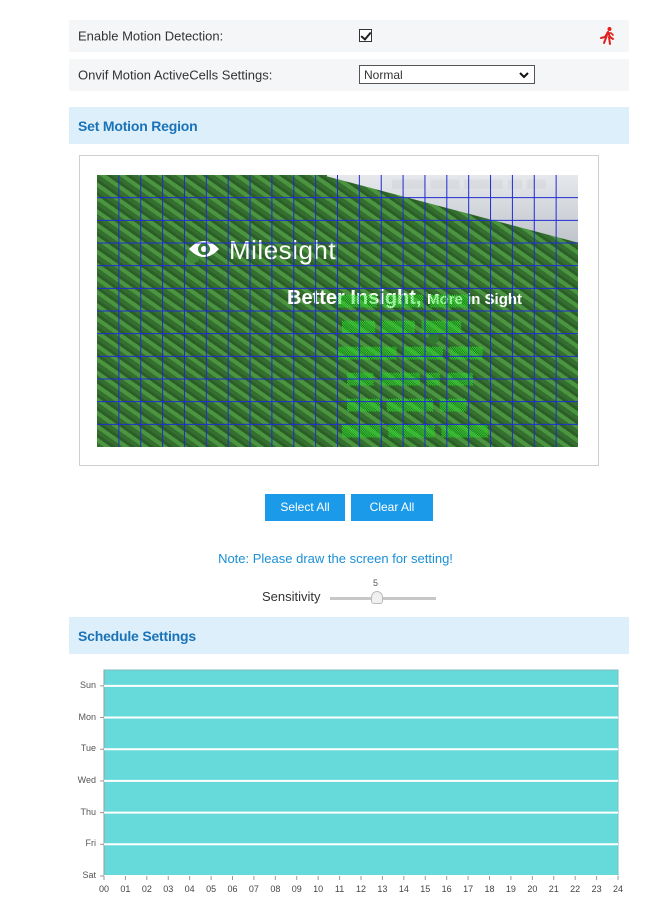  Describe the element at coordinates (386, 298) in the screenshot. I see `video-tagline-b: Insight,` at that location.